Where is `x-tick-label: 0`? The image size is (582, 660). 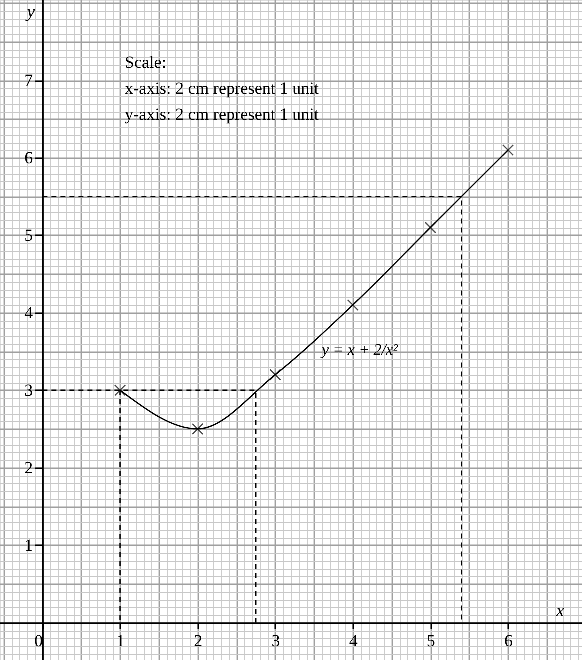
x-tick-label: 0 is located at coordinates (39, 640).